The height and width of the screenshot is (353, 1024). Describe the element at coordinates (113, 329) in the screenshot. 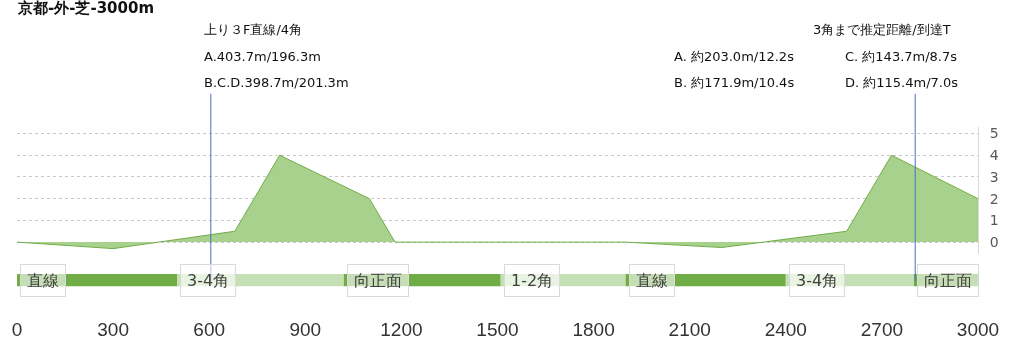

I see `x-tick-label: 300` at that location.